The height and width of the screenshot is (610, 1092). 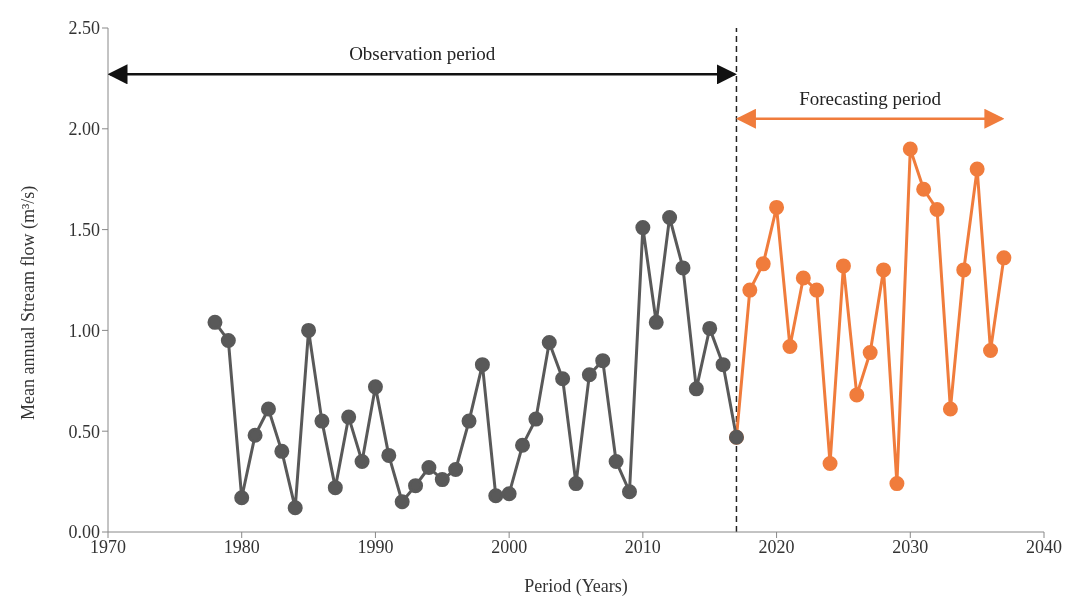 I want to click on x-tick-label: 2040, so click(x=1044, y=546).